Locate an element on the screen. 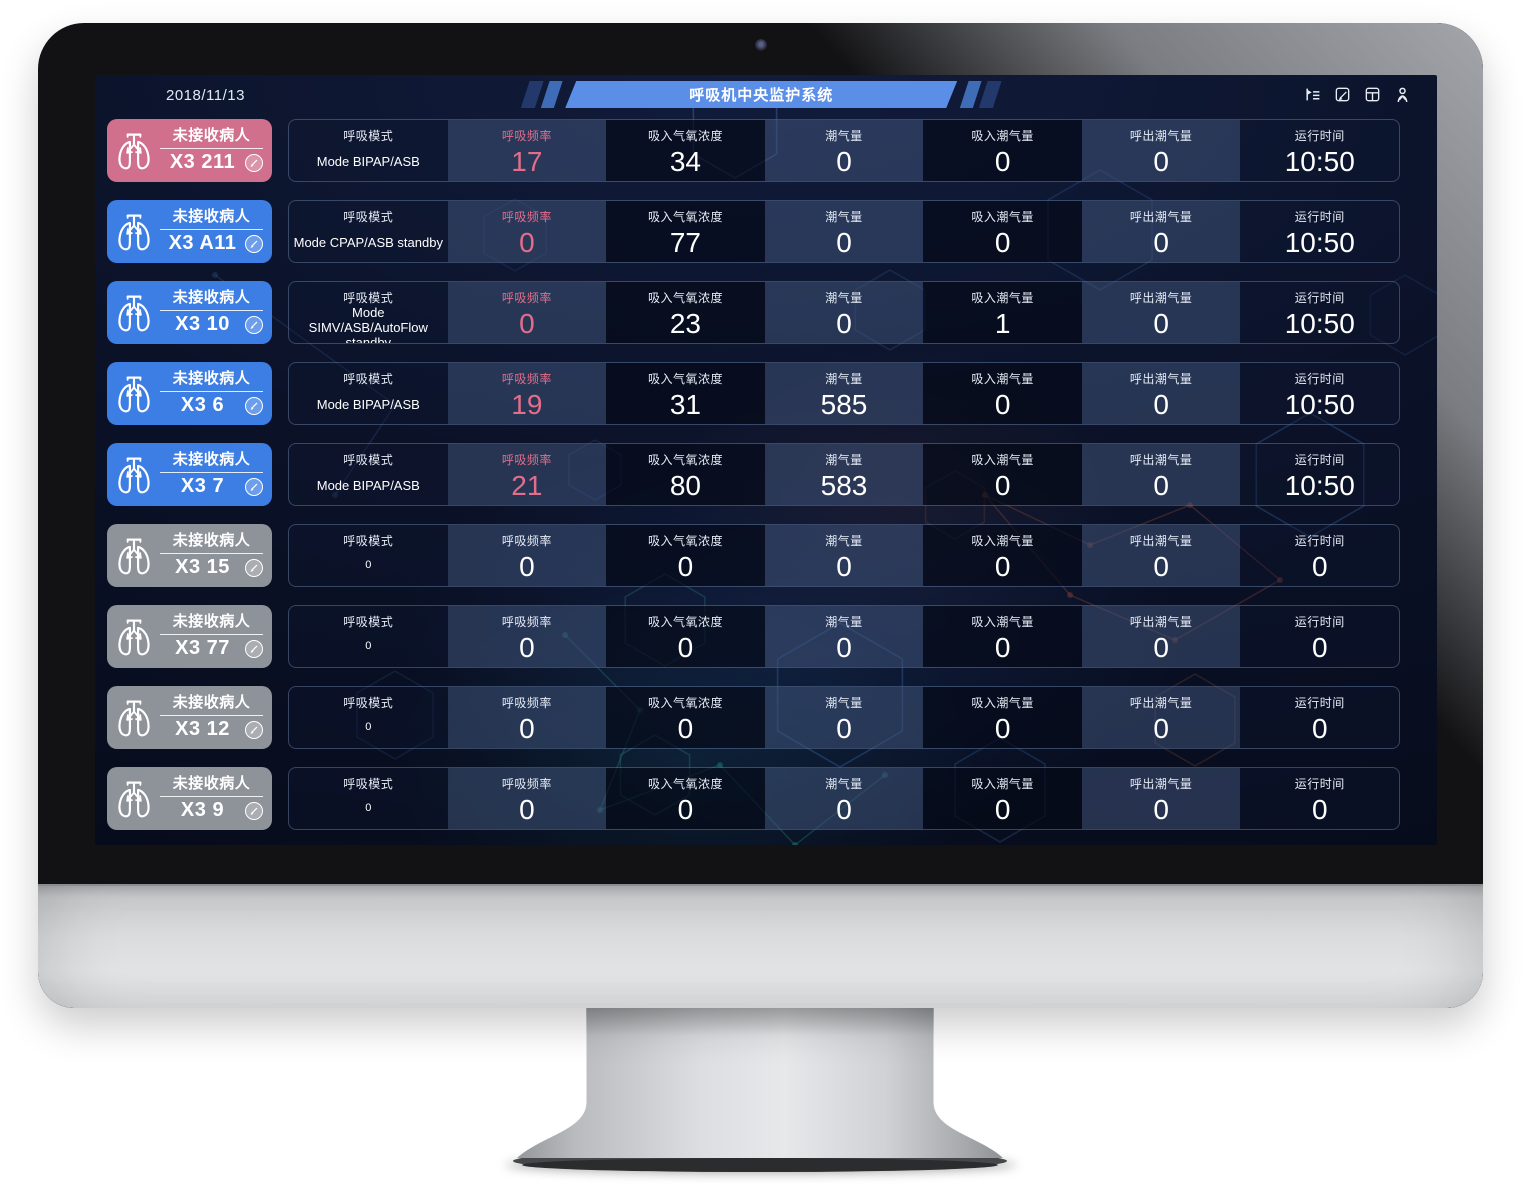 This screenshot has width=1532, height=1184. patient-badge: 未接收病人 X3 9 is located at coordinates (189, 798).